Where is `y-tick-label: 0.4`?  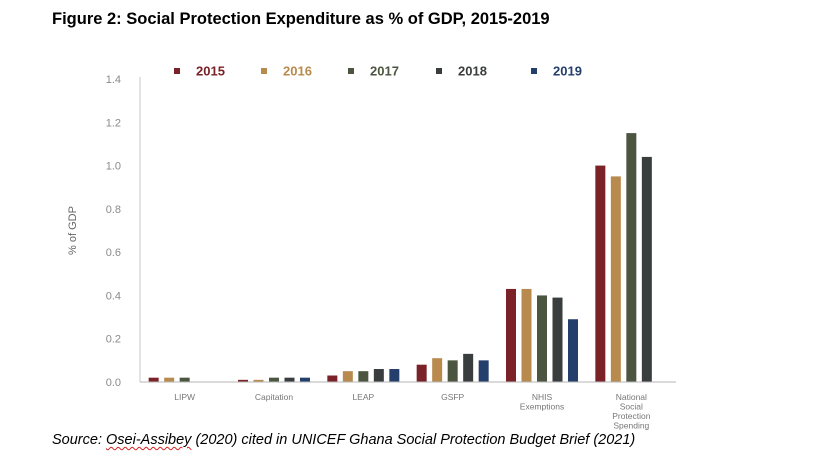 y-tick-label: 0.4 is located at coordinates (113, 296).